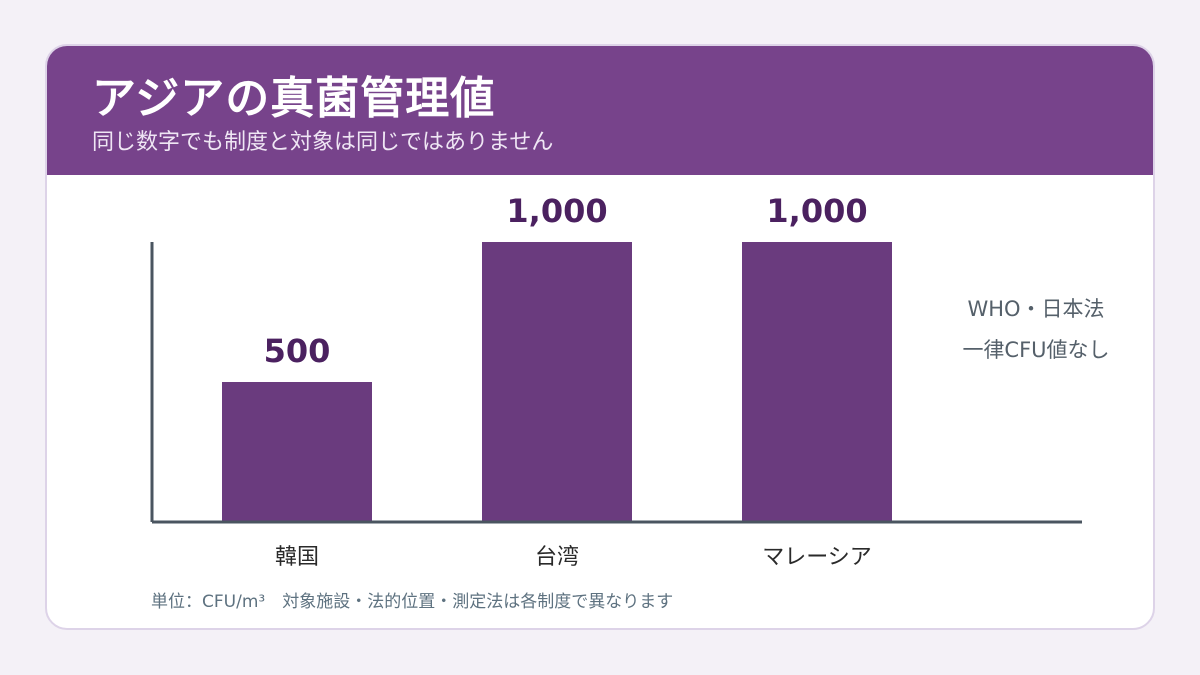 This screenshot has width=1200, height=675. Describe the element at coordinates (817, 557) in the screenshot. I see `category-label-2: マレーシア` at that location.